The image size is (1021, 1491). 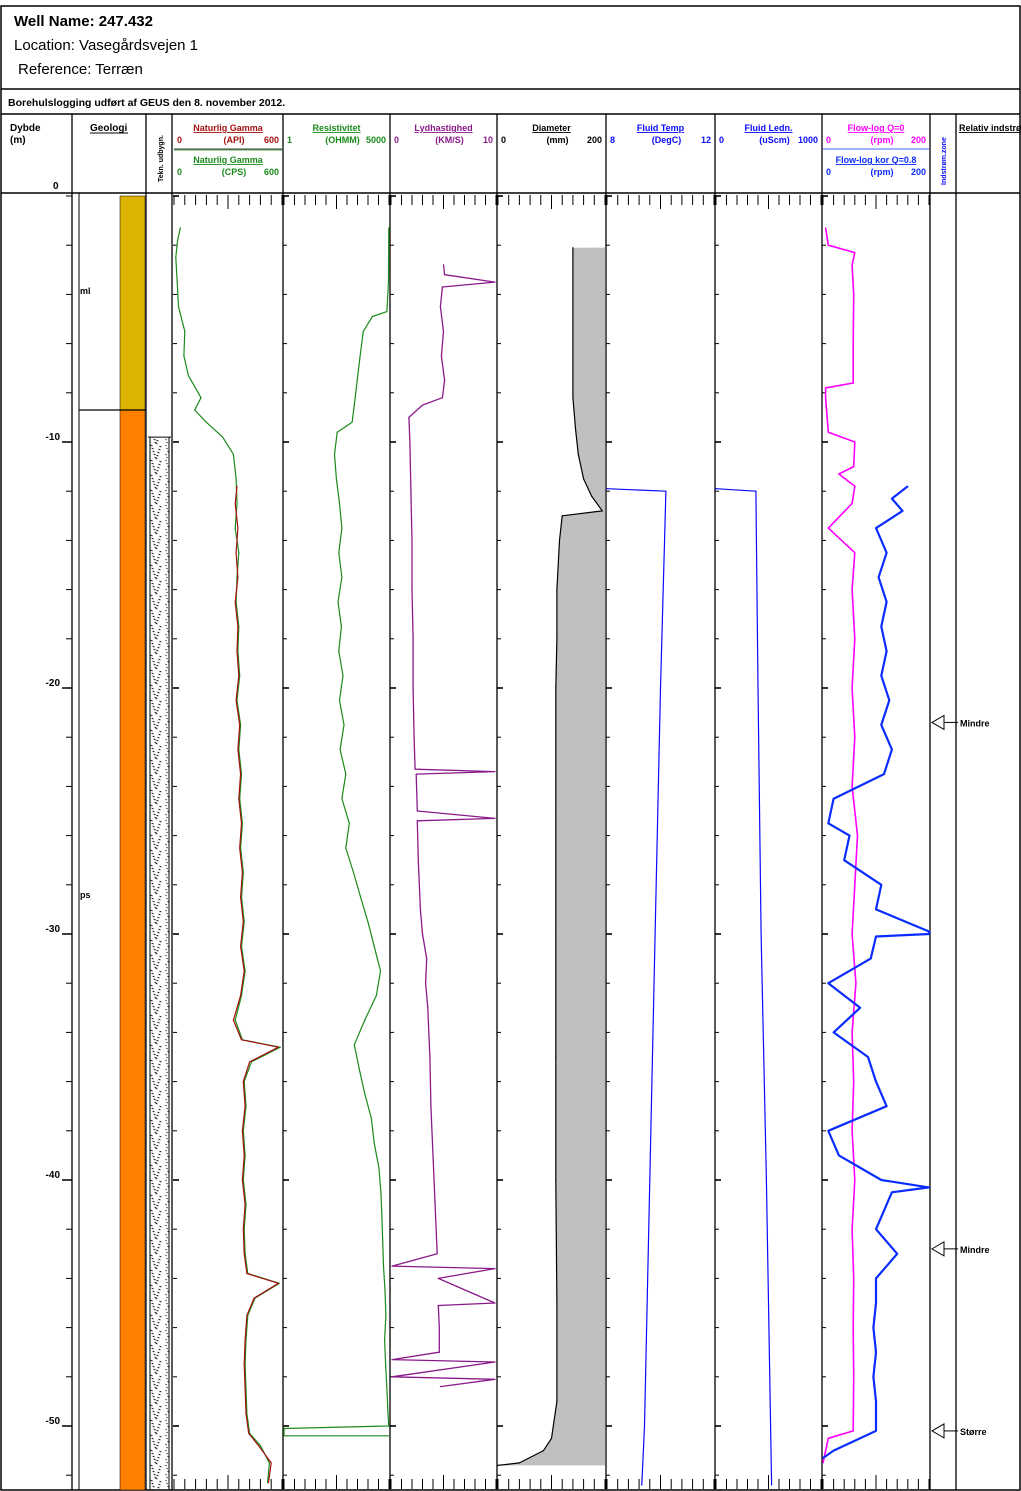 What do you see at coordinates (132, 303) in the screenshot?
I see `geology-unit-ml` at bounding box center [132, 303].